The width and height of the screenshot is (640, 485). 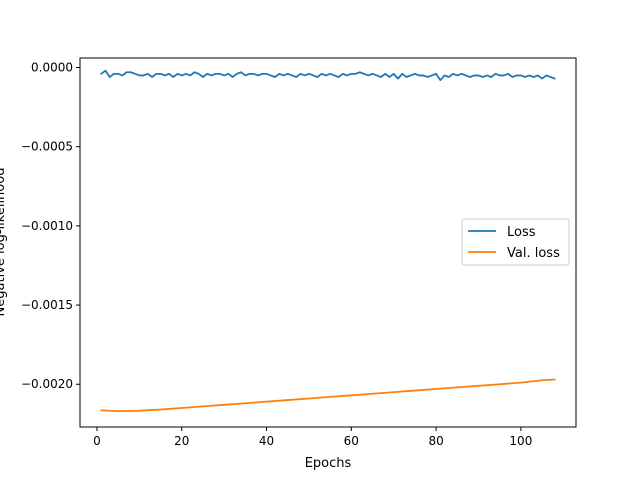 I want to click on x-tick-label: 20, so click(x=181, y=441).